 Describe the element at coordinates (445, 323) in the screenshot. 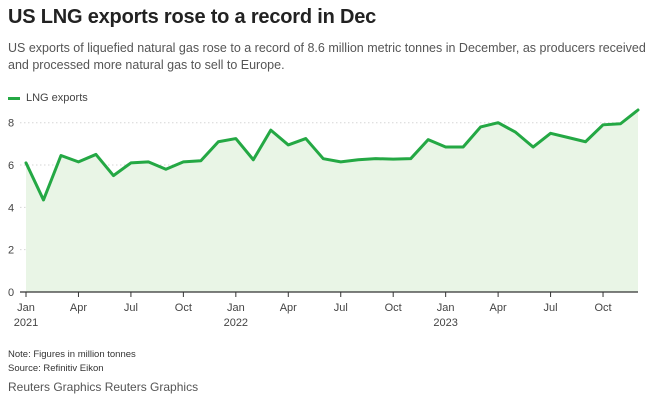

I see `x-tick-year-label: 2023` at that location.